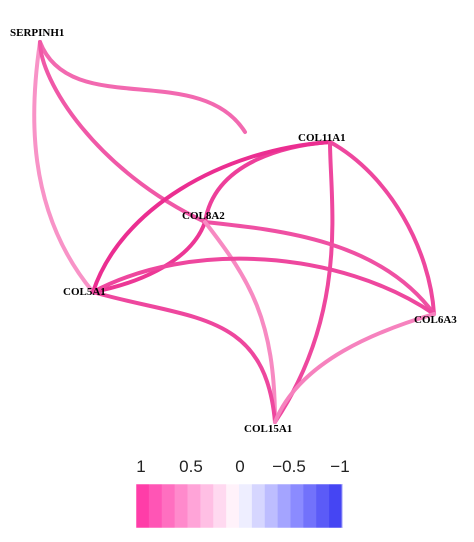 The image size is (474, 542). Describe the element at coordinates (268, 429) in the screenshot. I see `node-label-col15a1: COL15A1` at that location.